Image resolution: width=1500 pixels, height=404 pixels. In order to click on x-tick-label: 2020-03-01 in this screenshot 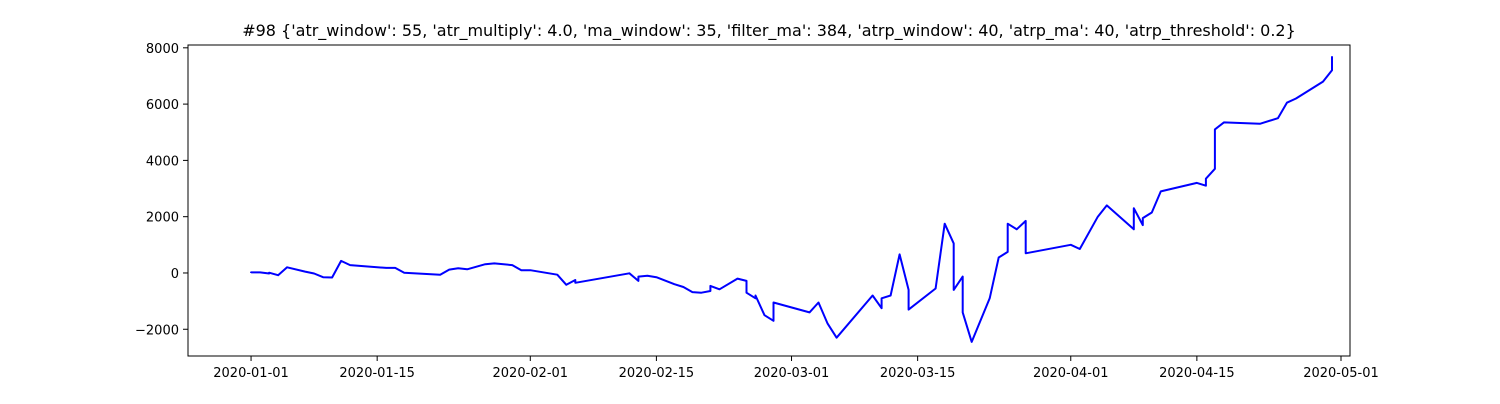, I will do `click(792, 373)`.